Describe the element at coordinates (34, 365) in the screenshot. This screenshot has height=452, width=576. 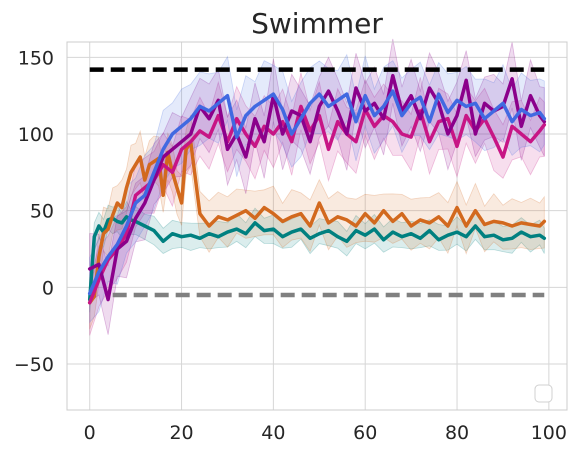
I see `y-tick-label: −50` at that location.